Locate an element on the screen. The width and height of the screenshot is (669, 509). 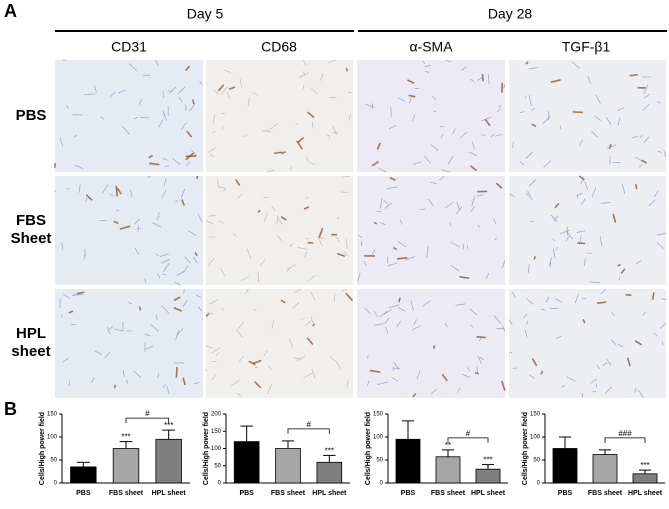
bar is located at coordinates (288, 466).